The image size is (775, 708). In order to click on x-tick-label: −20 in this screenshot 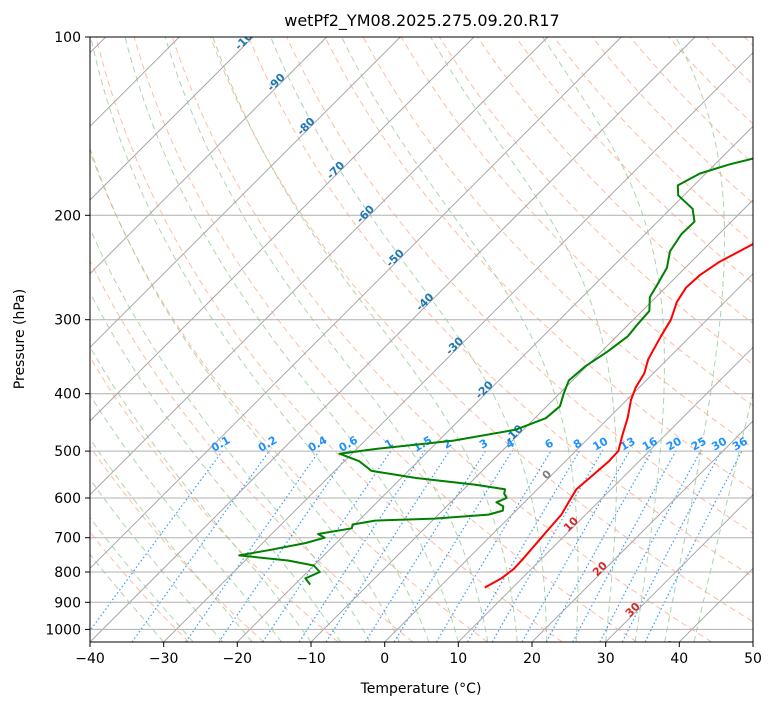, I will do `click(238, 659)`.